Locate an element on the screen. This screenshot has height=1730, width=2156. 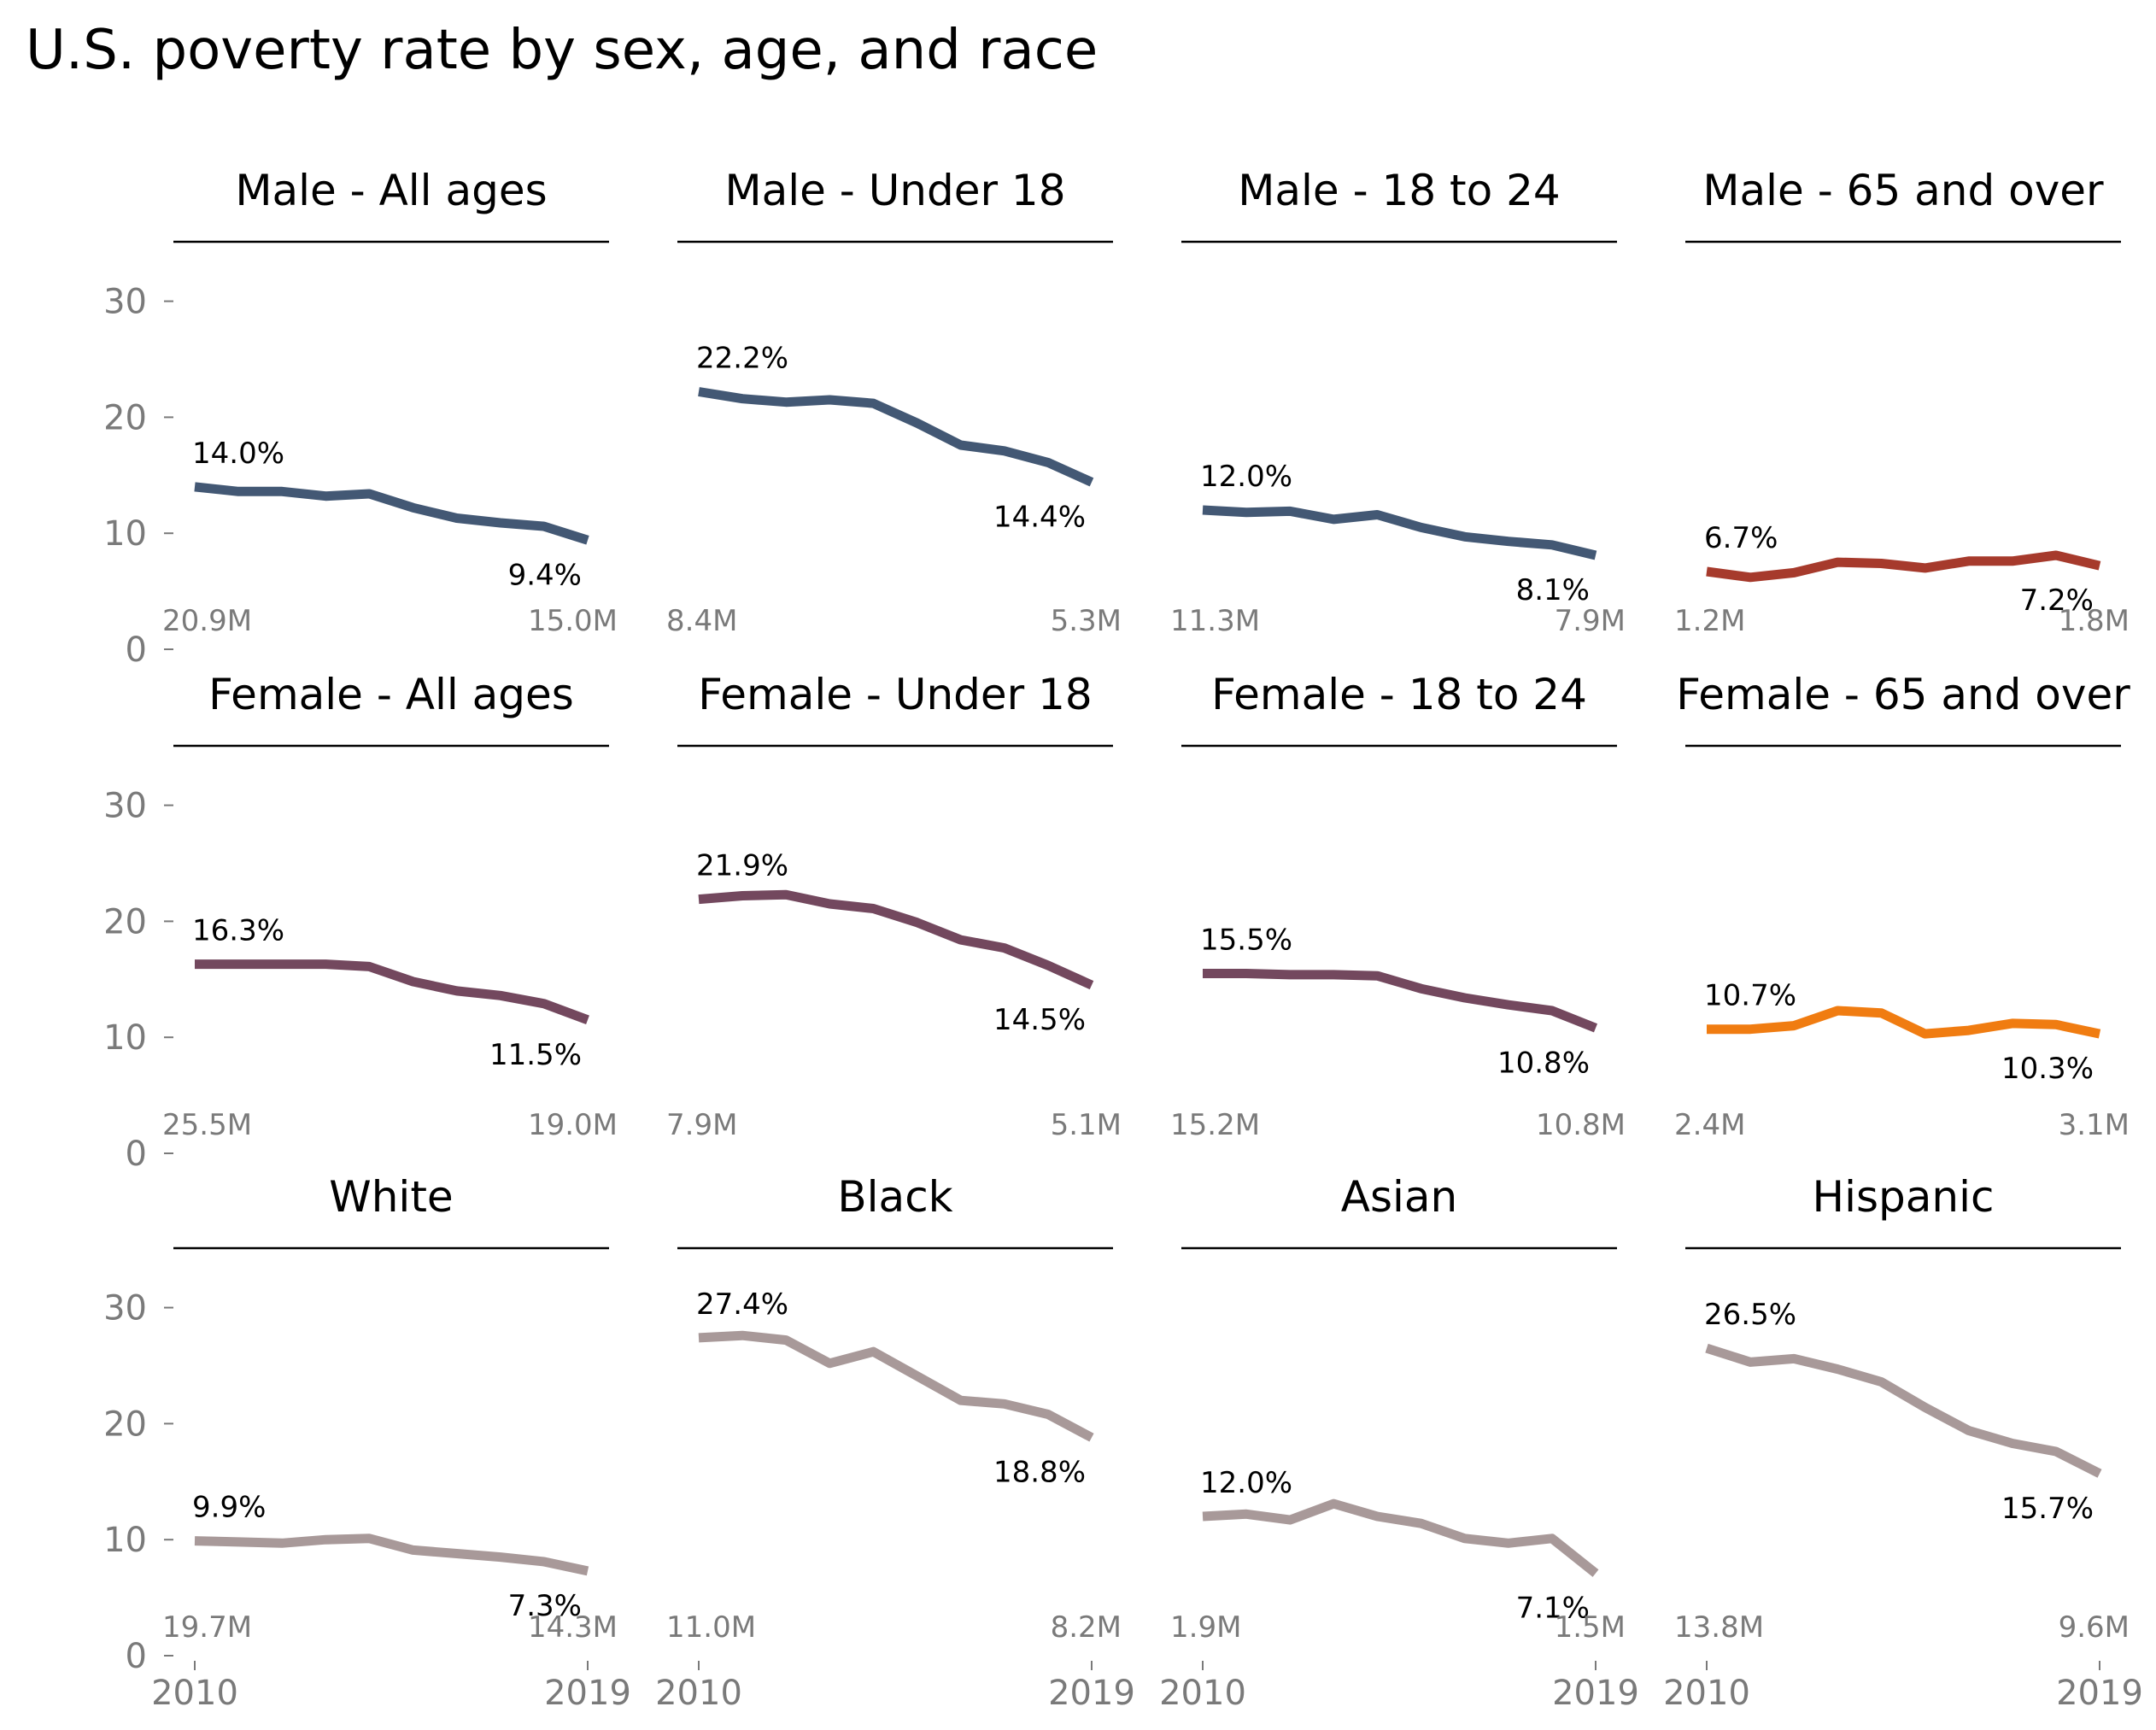
first-value-label: 10.7% is located at coordinates (1750, 996).